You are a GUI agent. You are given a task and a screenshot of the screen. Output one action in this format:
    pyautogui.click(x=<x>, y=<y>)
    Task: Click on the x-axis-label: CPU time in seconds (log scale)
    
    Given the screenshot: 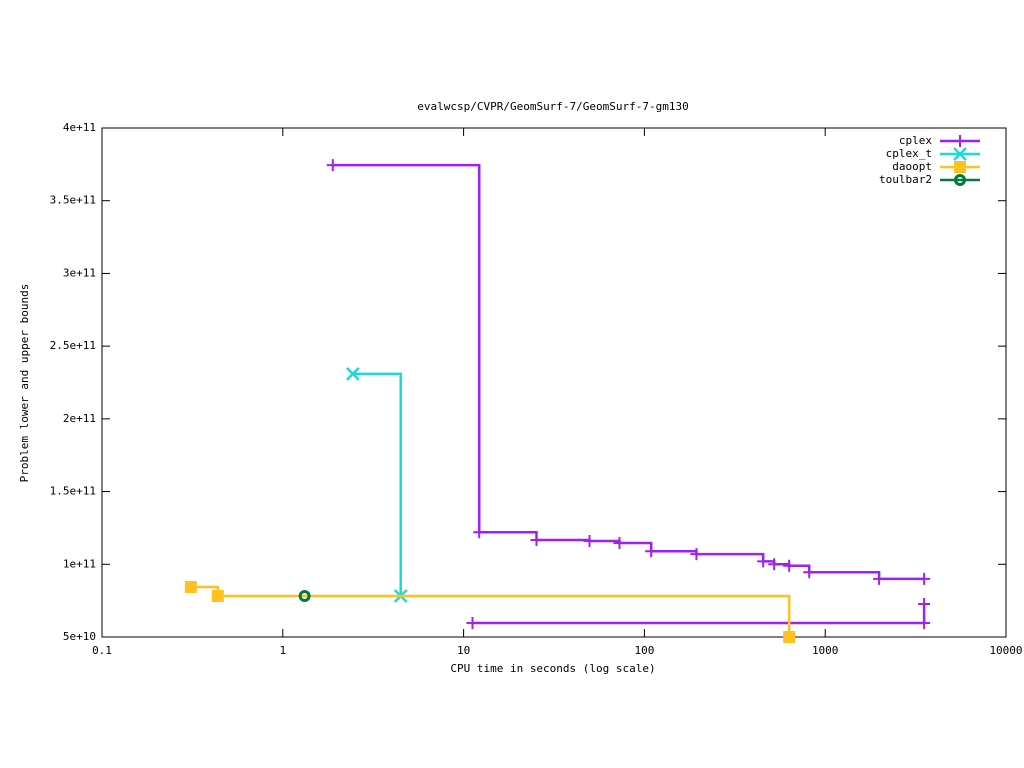 What is the action you would take?
    pyautogui.click(x=552, y=668)
    